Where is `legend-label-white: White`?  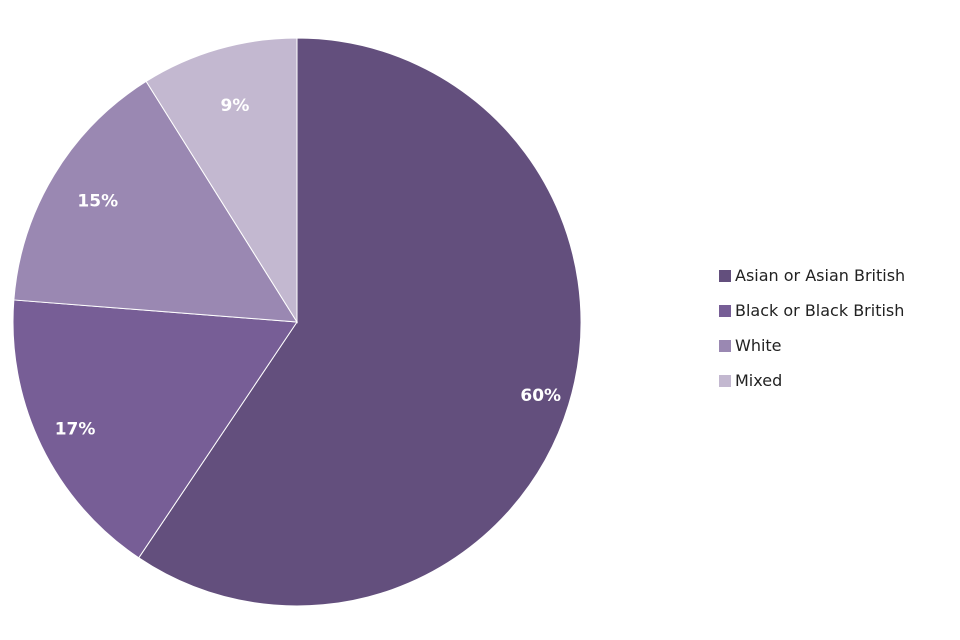
legend-label-white: White is located at coordinates (758, 345).